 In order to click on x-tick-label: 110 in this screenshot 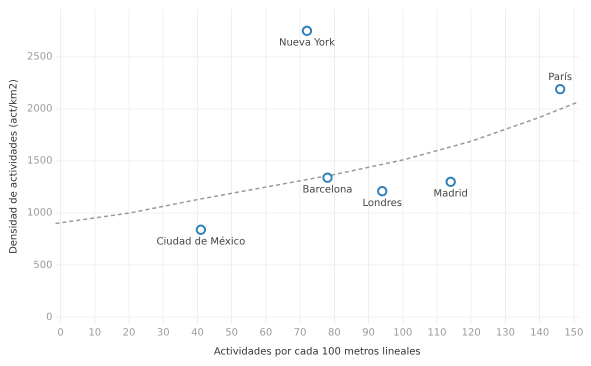, I will do `click(437, 333)`.